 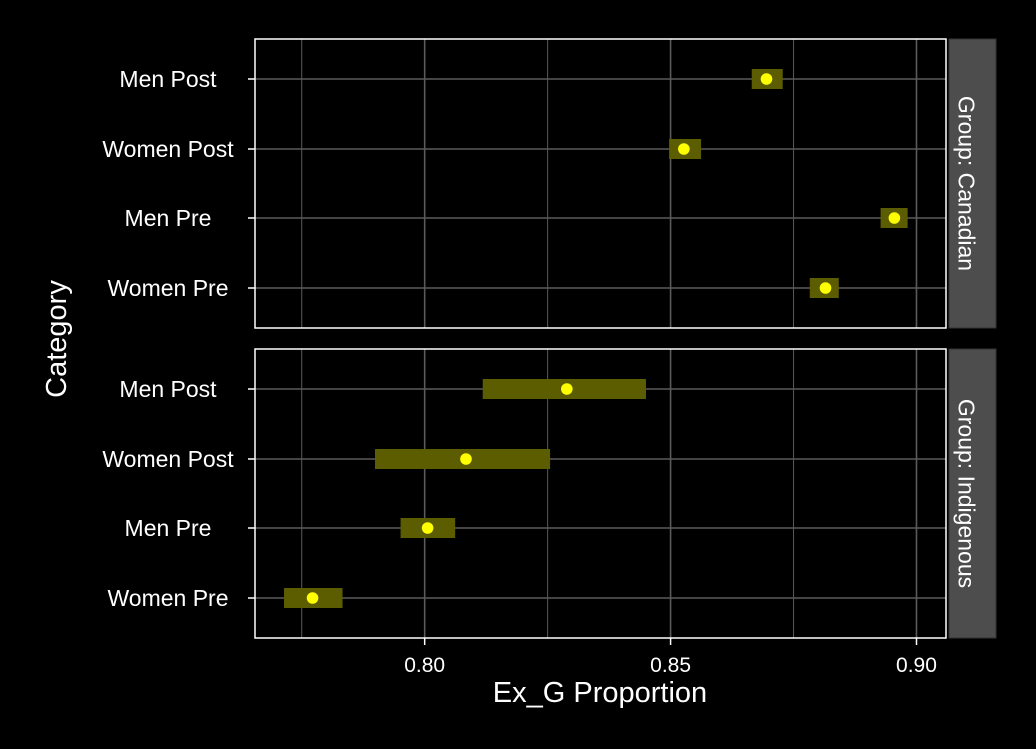 I want to click on x-tick-label: 0.85, so click(x=670, y=665).